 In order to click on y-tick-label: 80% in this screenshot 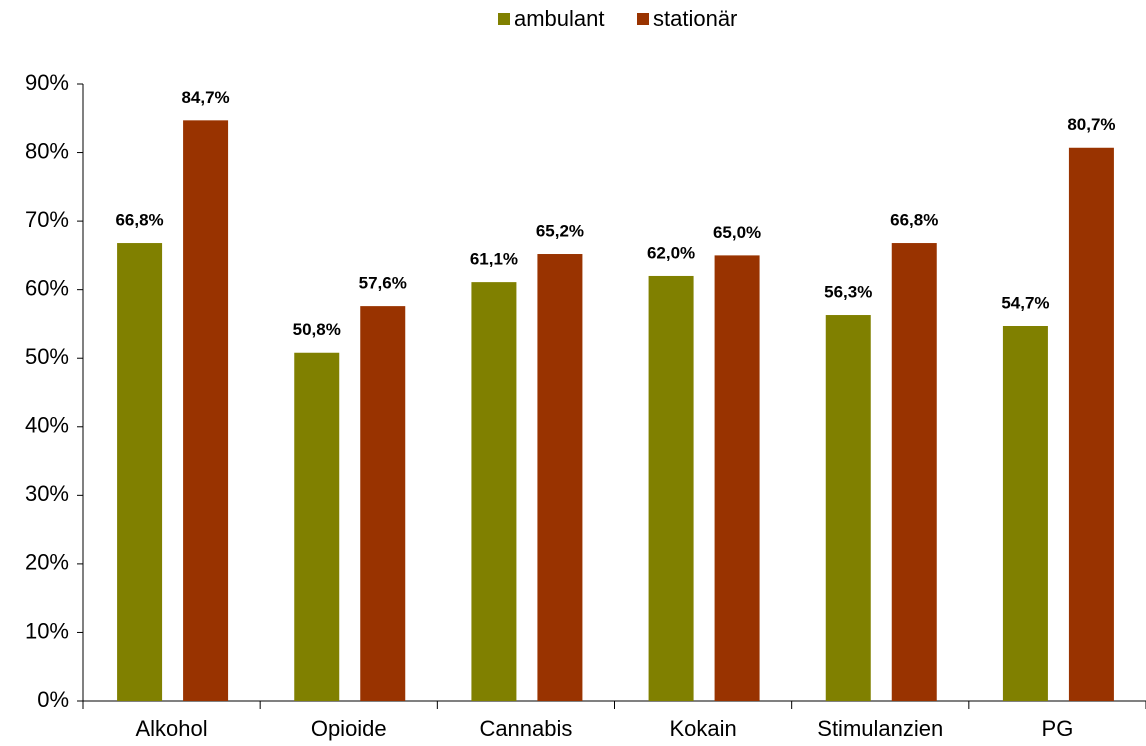, I will do `click(47, 150)`.